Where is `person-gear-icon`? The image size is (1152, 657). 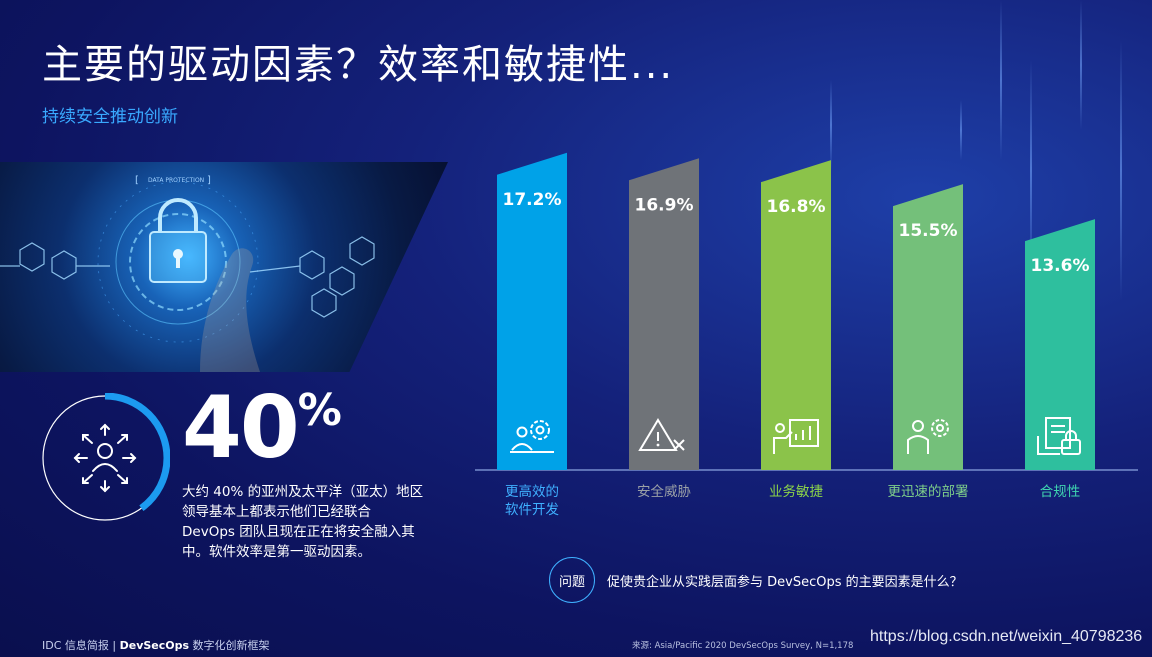 person-gear-icon is located at coordinates (928, 436).